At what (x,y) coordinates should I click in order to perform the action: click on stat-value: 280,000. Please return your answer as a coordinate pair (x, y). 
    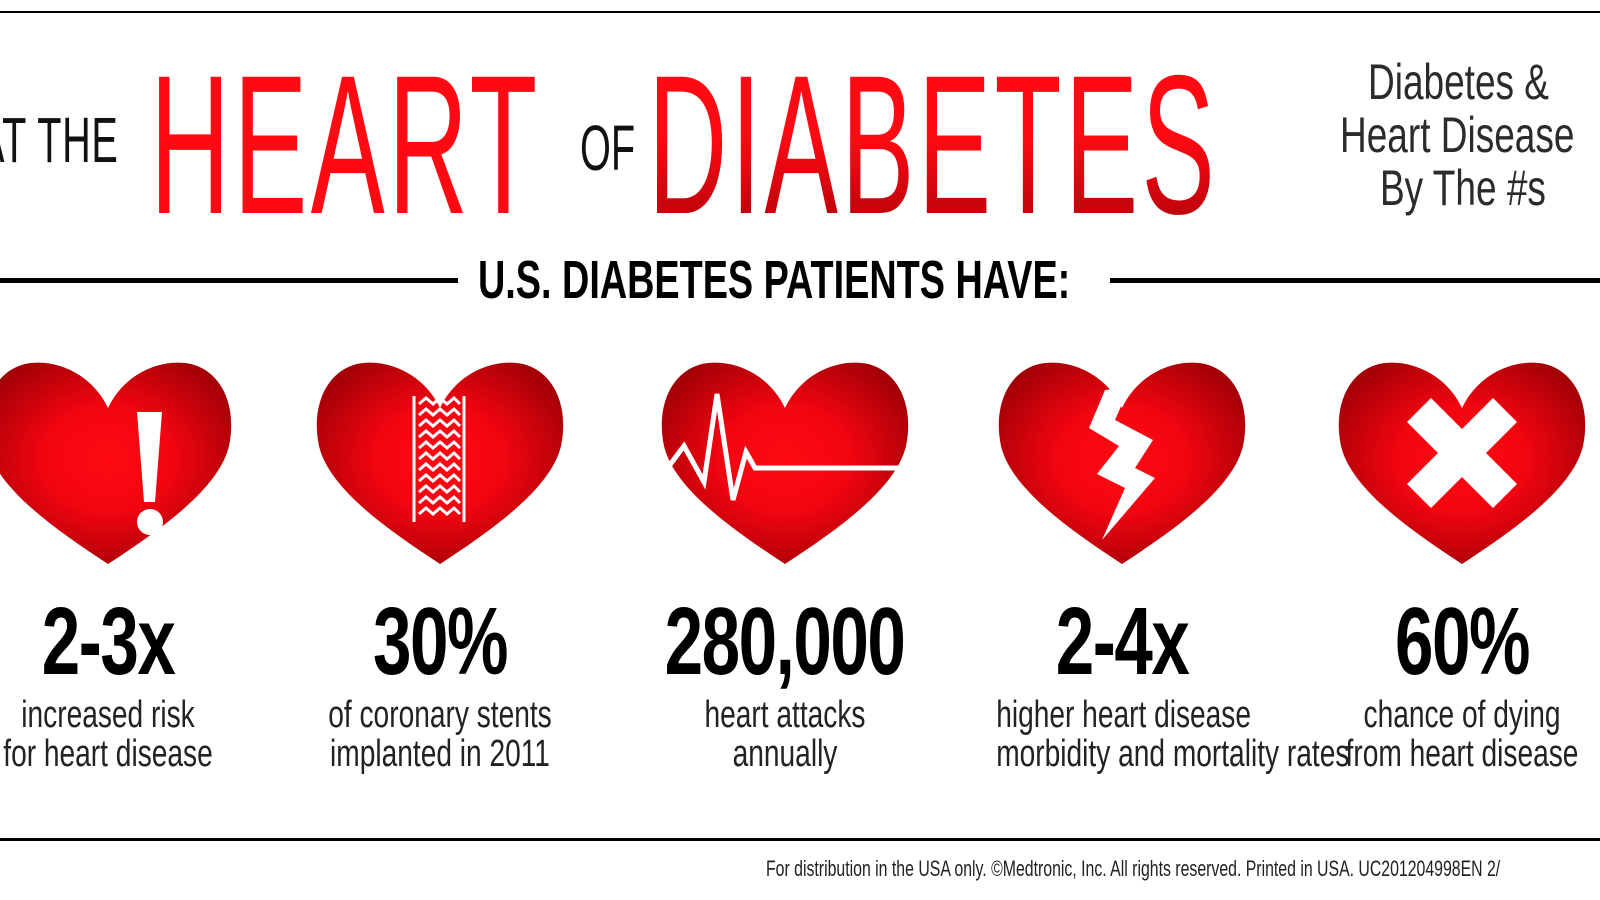
    Looking at the image, I should click on (785, 641).